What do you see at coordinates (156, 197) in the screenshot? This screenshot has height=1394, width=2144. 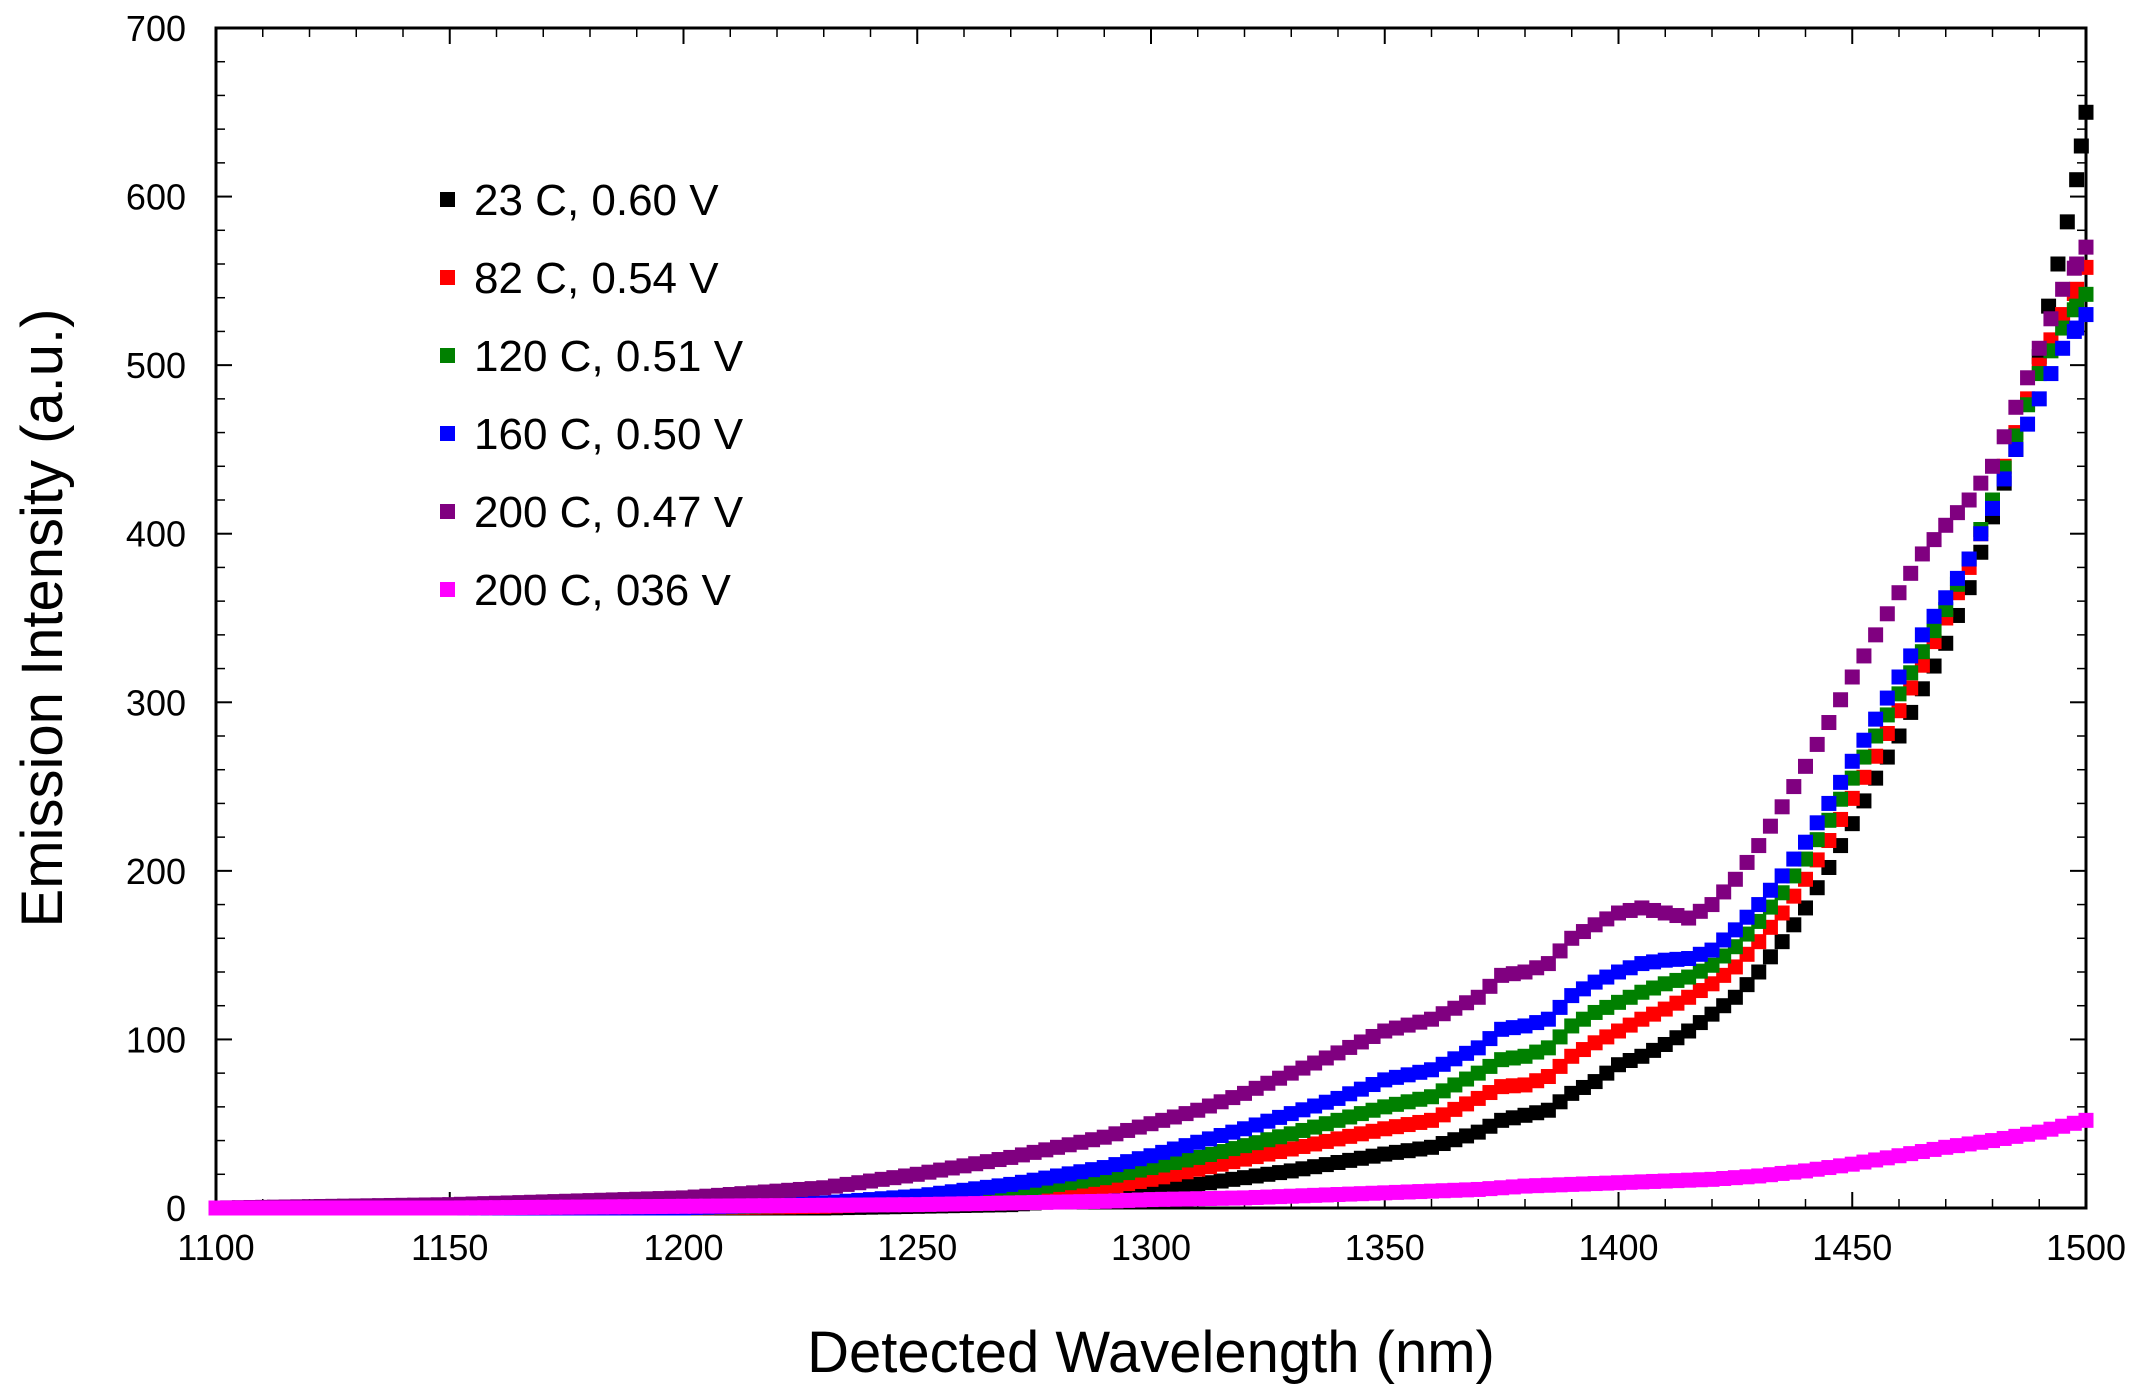 I see `y-tick-label: 600` at bounding box center [156, 197].